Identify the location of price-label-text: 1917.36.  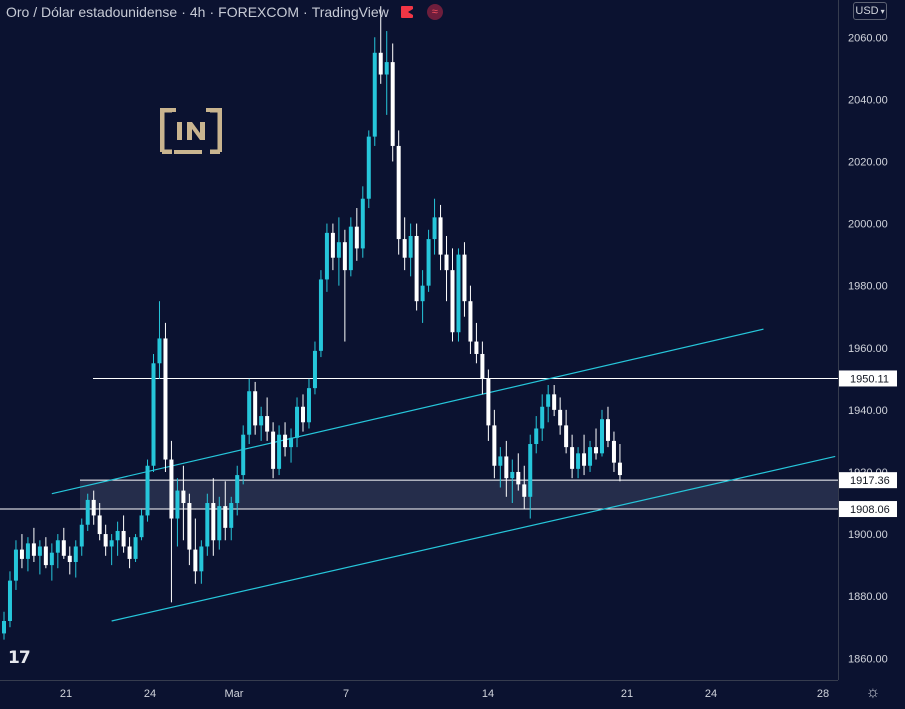
(870, 481).